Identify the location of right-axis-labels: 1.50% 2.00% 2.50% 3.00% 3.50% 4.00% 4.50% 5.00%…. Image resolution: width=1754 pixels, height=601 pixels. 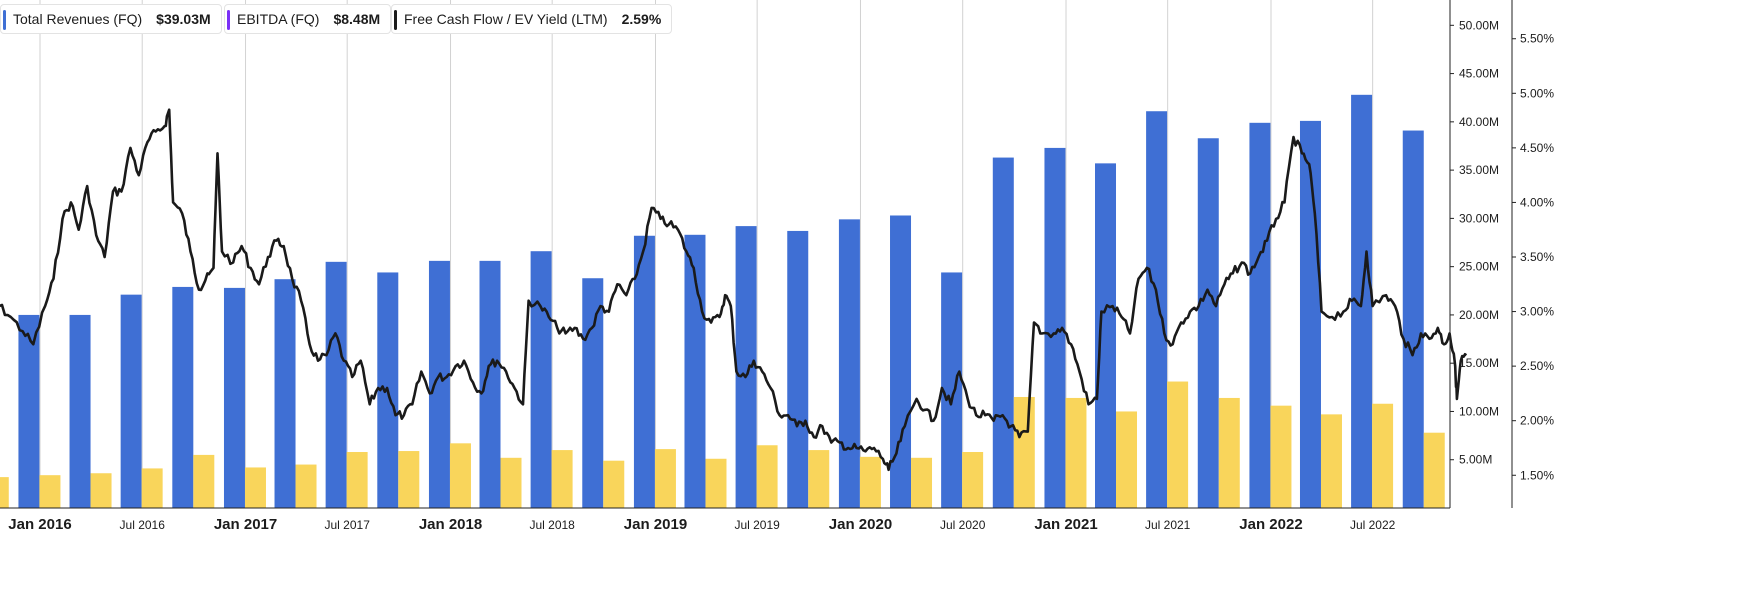
(1533, 257).